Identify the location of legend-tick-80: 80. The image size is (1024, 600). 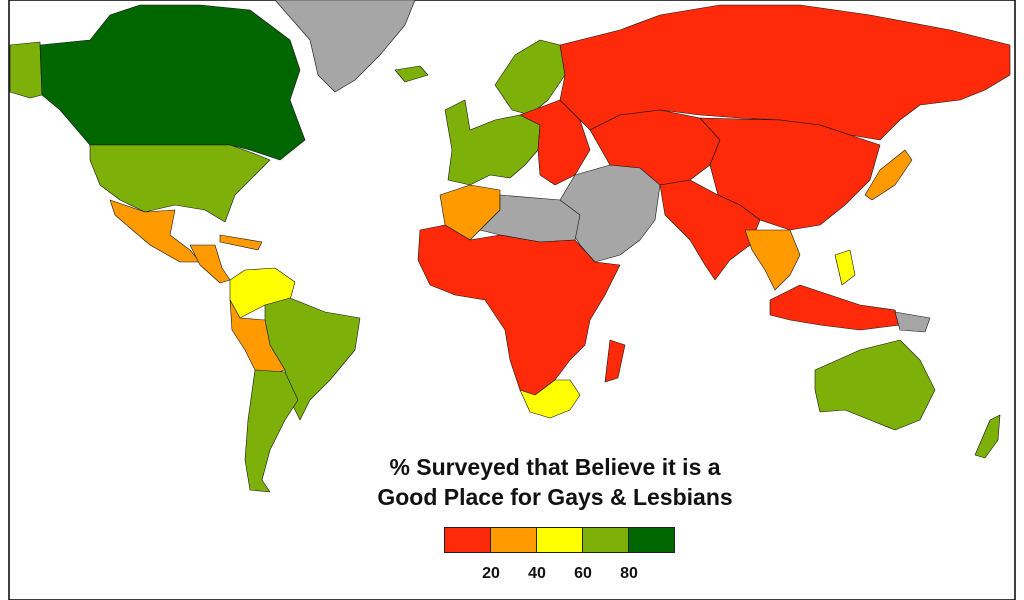
(629, 573).